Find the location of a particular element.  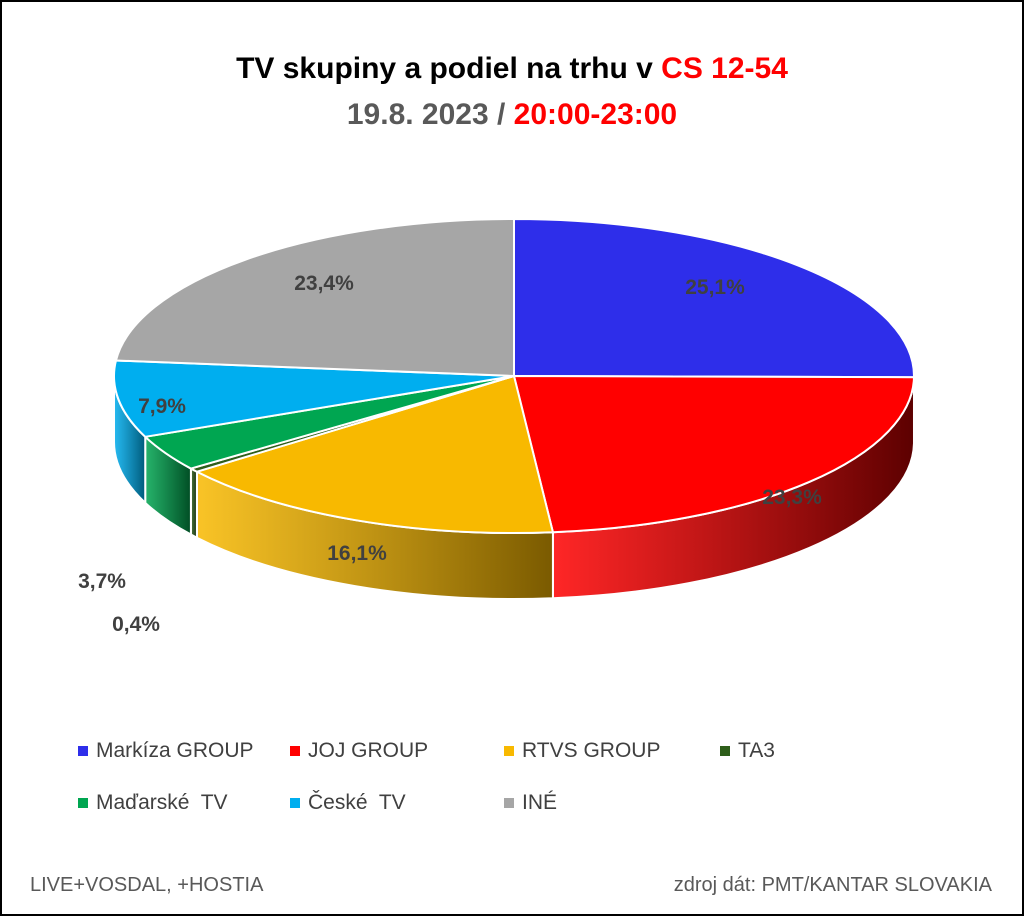

footer-note: LIVE+VOSDAL, +HOSTIA is located at coordinates (147, 885).